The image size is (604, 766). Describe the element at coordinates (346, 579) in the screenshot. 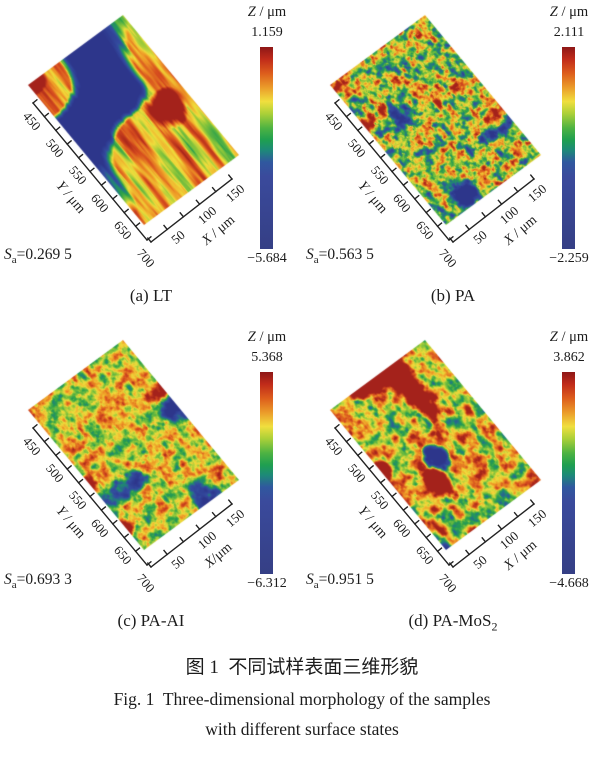

I see `sa-number: =0.951 5` at that location.